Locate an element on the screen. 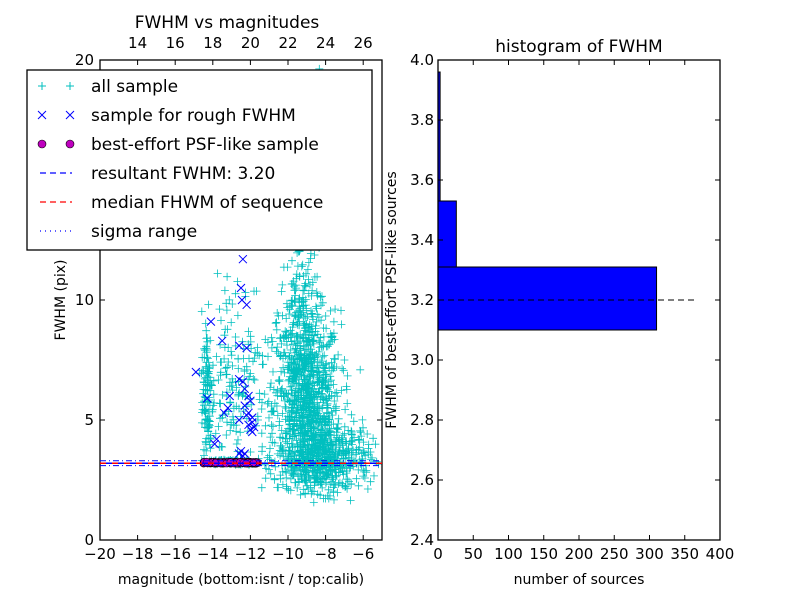  histogram-title: histogram of FWHM is located at coordinates (578, 47).